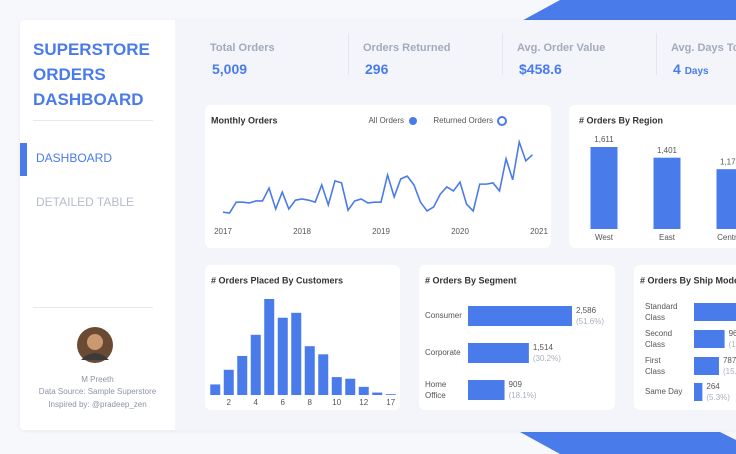  I want to click on share-label: (51.6%), so click(590, 321).